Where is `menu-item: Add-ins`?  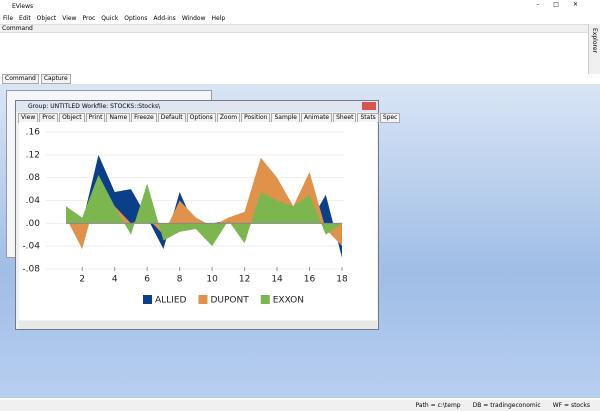 menu-item: Add-ins is located at coordinates (164, 18).